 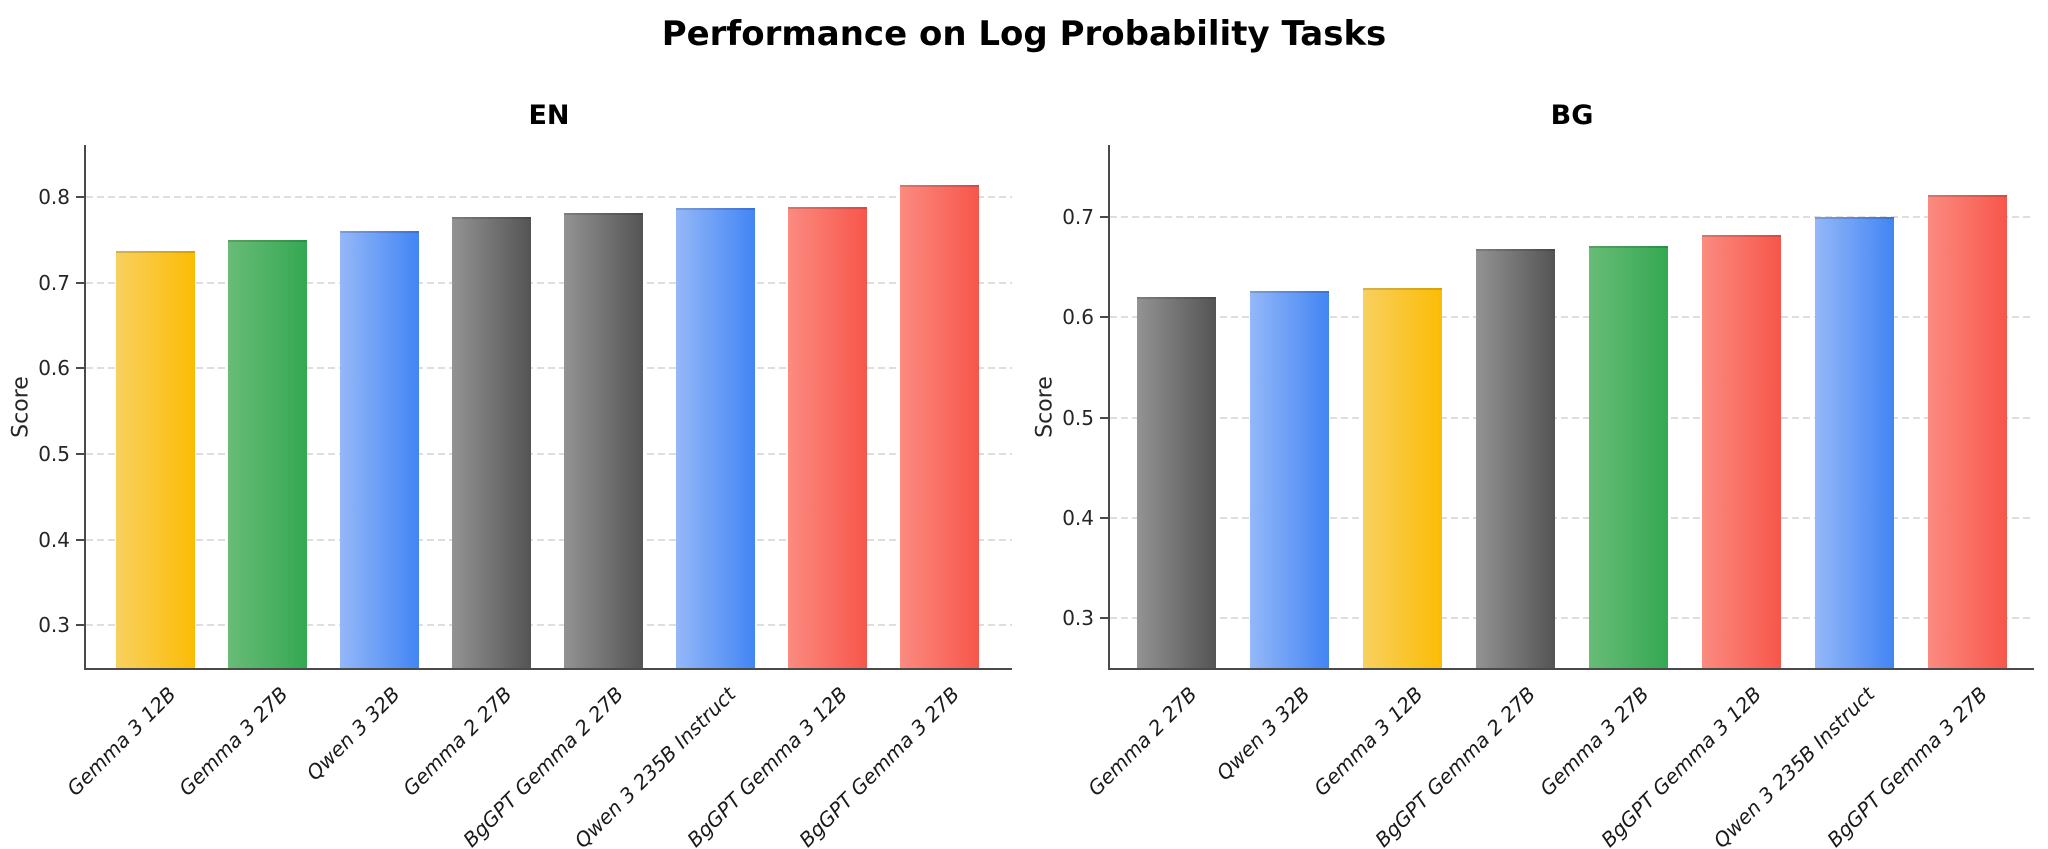 I want to click on figure-title: Performance on Log Probability Tasks, so click(x=1024, y=34).